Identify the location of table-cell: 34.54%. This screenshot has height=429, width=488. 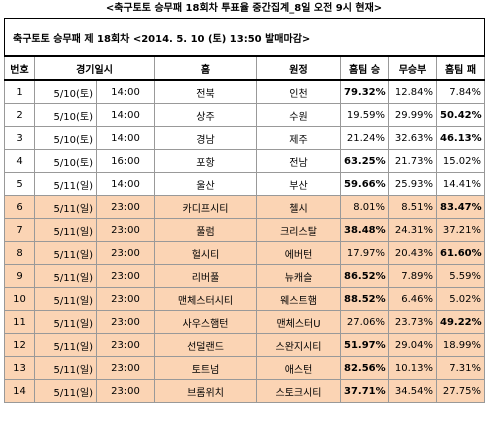
(412, 391).